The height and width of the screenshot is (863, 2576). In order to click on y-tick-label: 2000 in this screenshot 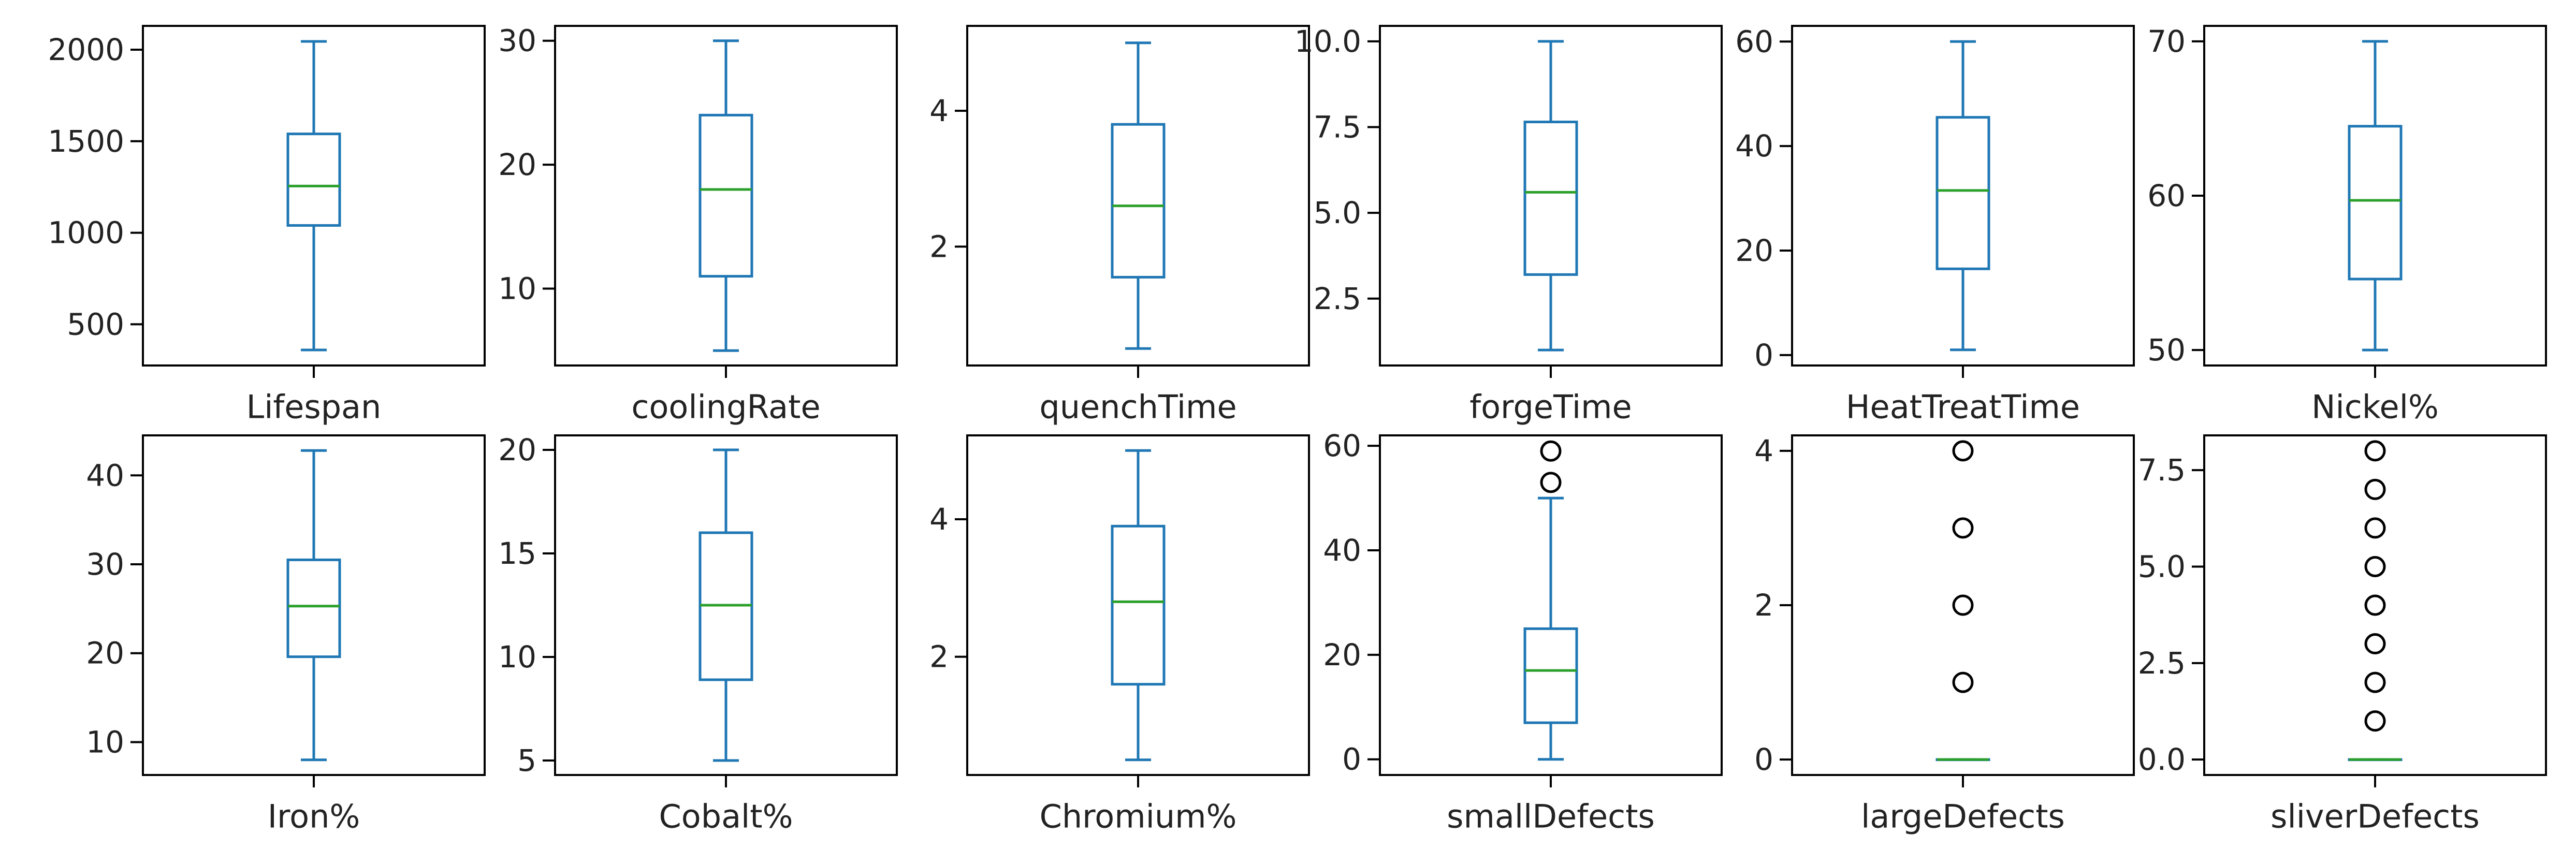, I will do `click(86, 50)`.